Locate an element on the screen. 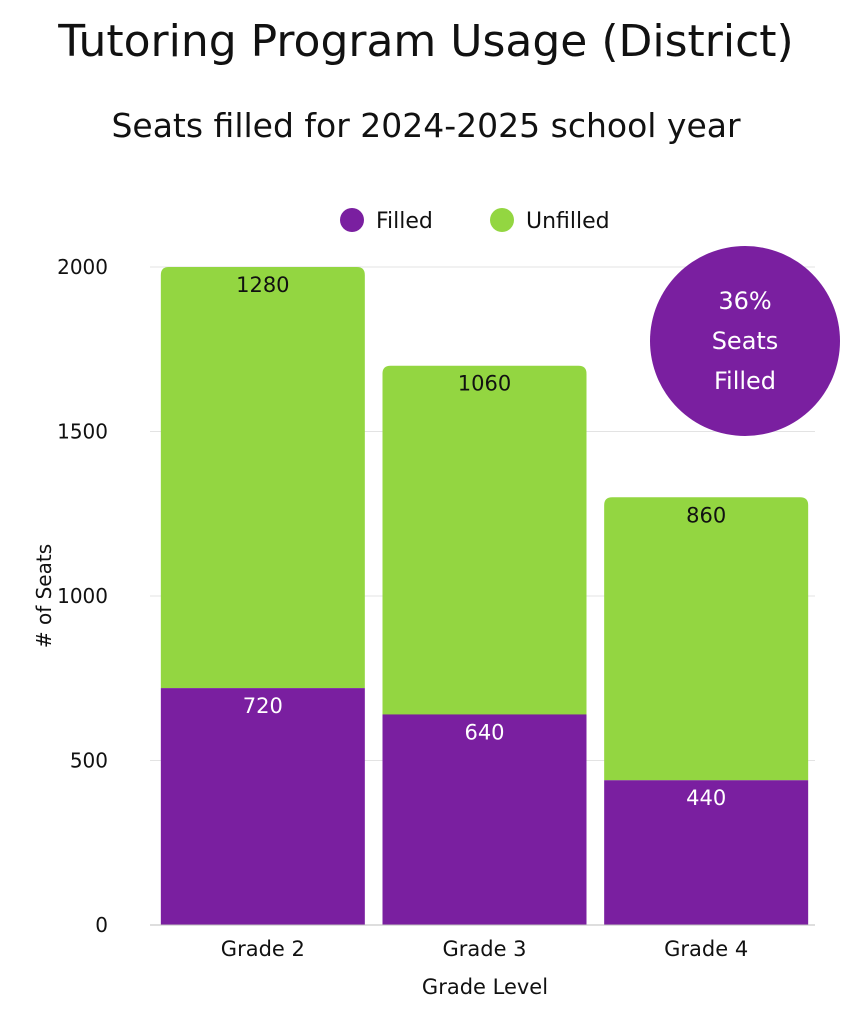 The image size is (852, 1024). seats-filled-callout: 36% Seats Filled is located at coordinates (745, 341).